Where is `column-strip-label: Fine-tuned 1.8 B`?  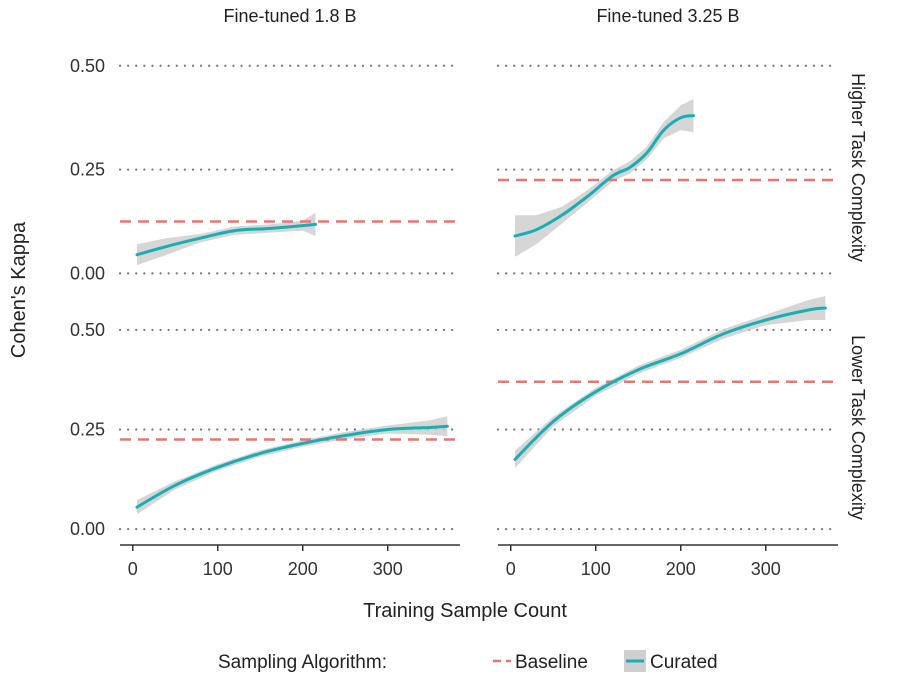
column-strip-label: Fine-tuned 1.8 B is located at coordinates (289, 16).